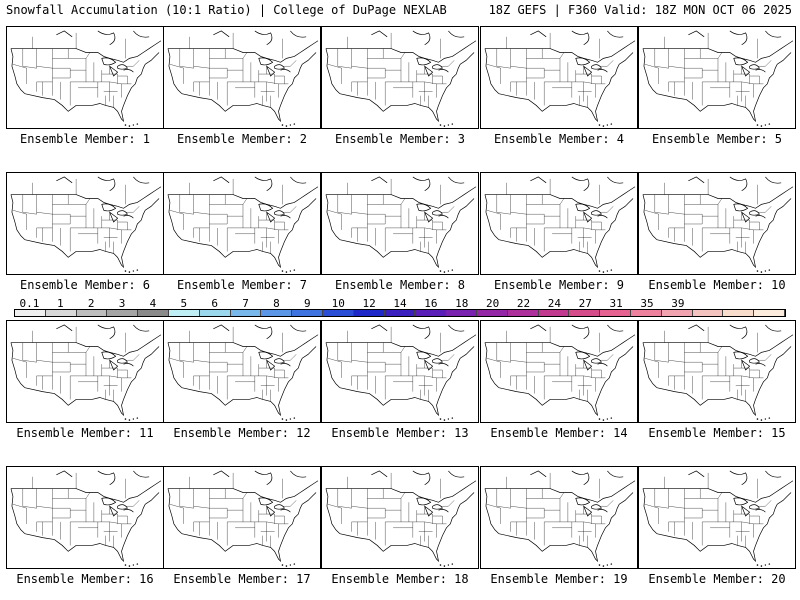  Describe the element at coordinates (242, 139) in the screenshot. I see `ensemble-member-label: Ensemble Member: 2` at that location.